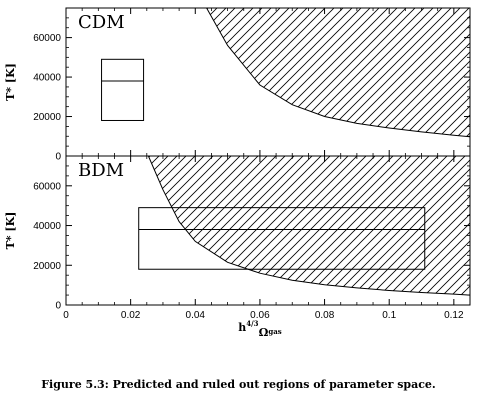 This screenshot has width=477, height=406. What do you see at coordinates (101, 22) in the screenshot?
I see `panel-label: CDM` at bounding box center [101, 22].